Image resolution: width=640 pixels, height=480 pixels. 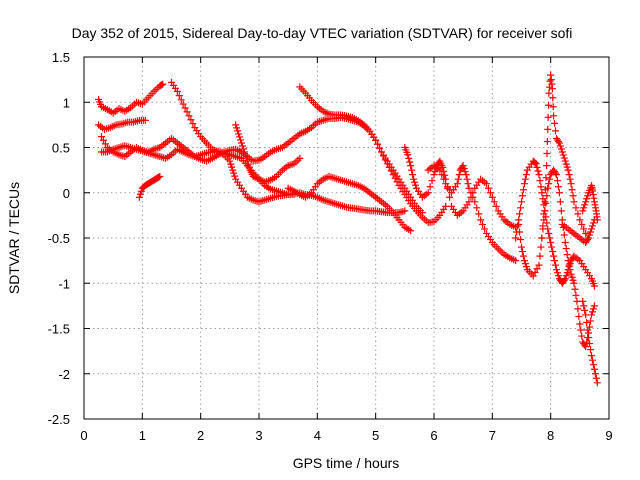 What do you see at coordinates (555, 223) in the screenshot?
I see `series-arc-l` at bounding box center [555, 223].